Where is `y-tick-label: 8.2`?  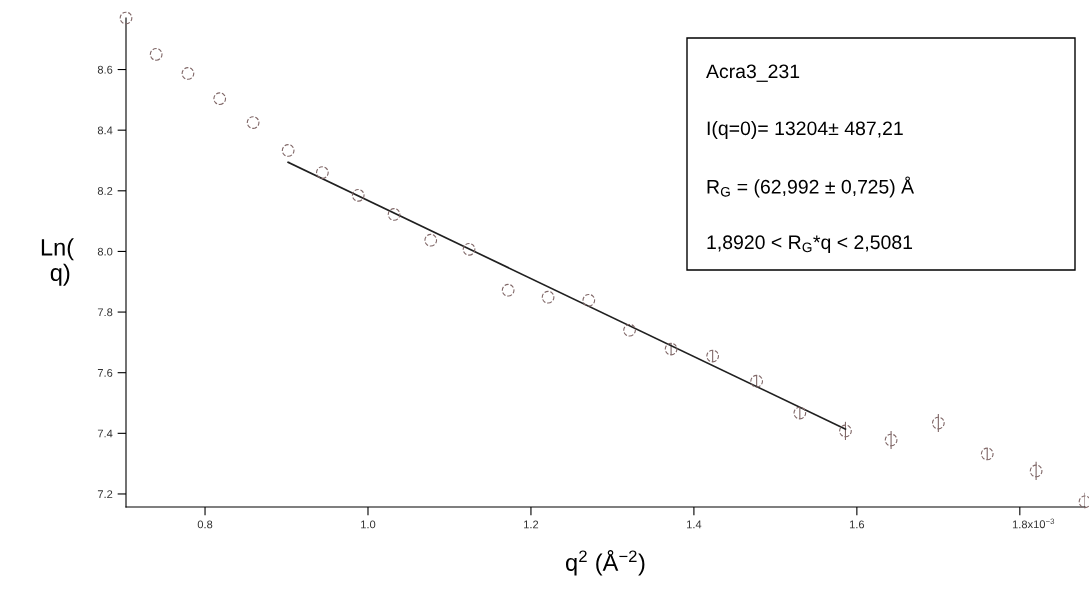
y-tick-label: 8.2 is located at coordinates (105, 191).